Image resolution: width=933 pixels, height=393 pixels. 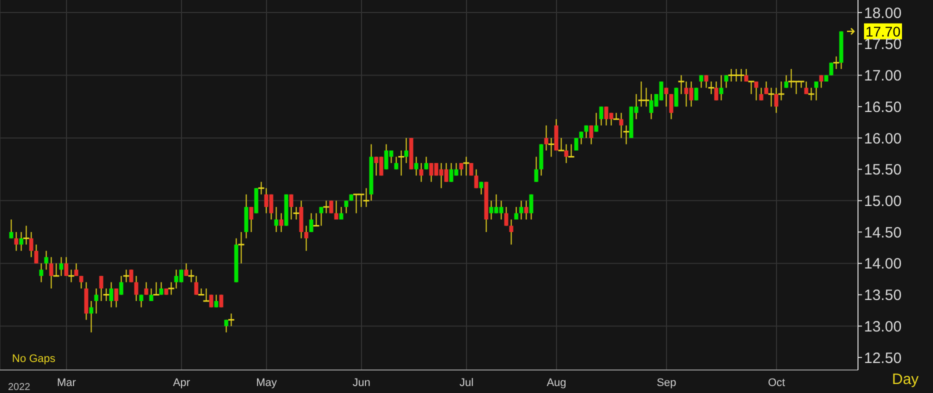 What do you see at coordinates (883, 76) in the screenshot?
I see `y-tick-label: 17.00` at bounding box center [883, 76].